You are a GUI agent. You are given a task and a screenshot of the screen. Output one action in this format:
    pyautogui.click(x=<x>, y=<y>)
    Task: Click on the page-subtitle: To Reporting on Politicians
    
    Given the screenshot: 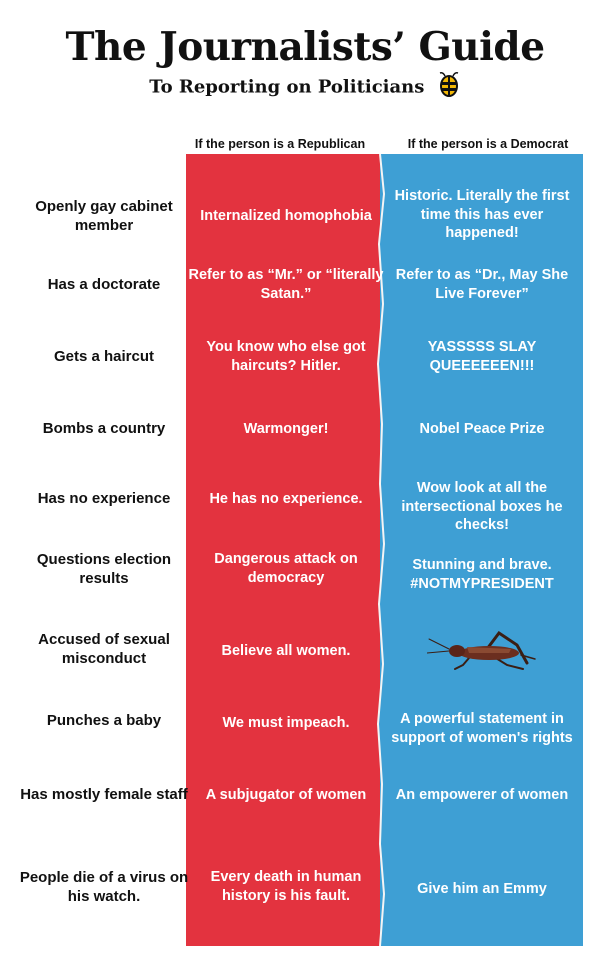 What is the action you would take?
    pyautogui.click(x=305, y=87)
    